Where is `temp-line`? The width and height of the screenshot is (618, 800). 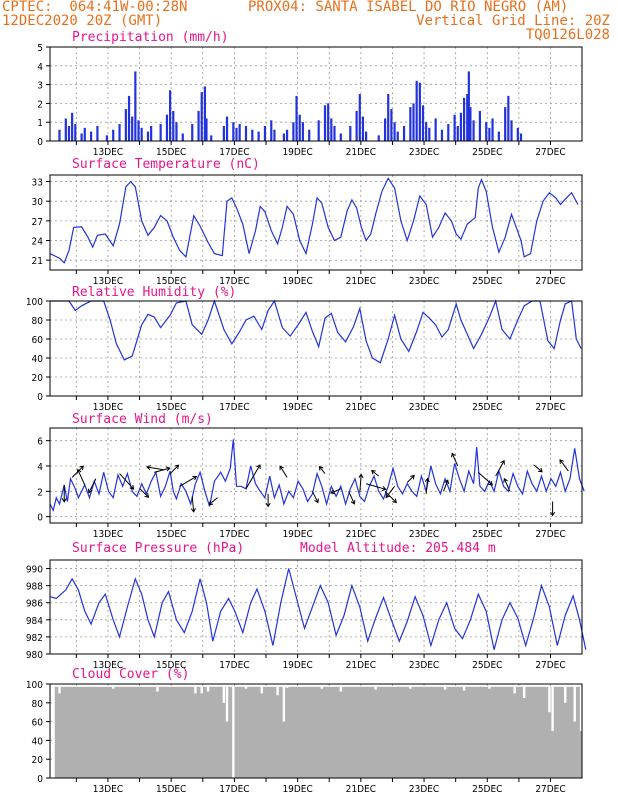 temp-line is located at coordinates (314, 220).